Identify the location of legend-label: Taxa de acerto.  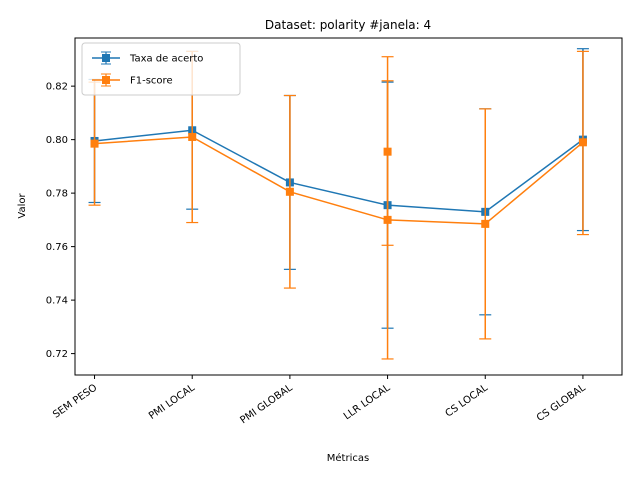
(166, 59).